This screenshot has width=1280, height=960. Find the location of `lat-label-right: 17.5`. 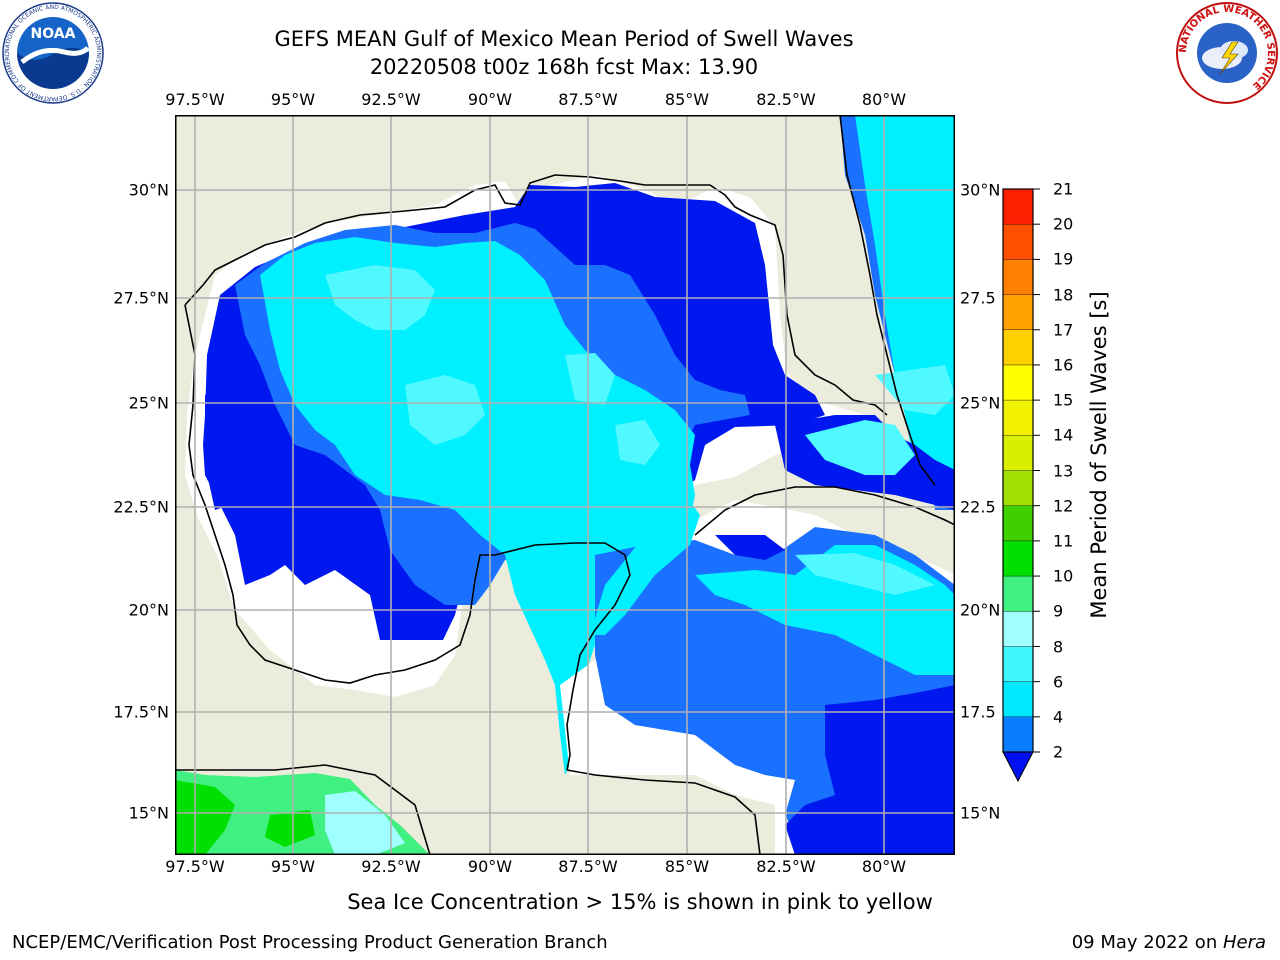

lat-label-right: 17.5 is located at coordinates (978, 712).